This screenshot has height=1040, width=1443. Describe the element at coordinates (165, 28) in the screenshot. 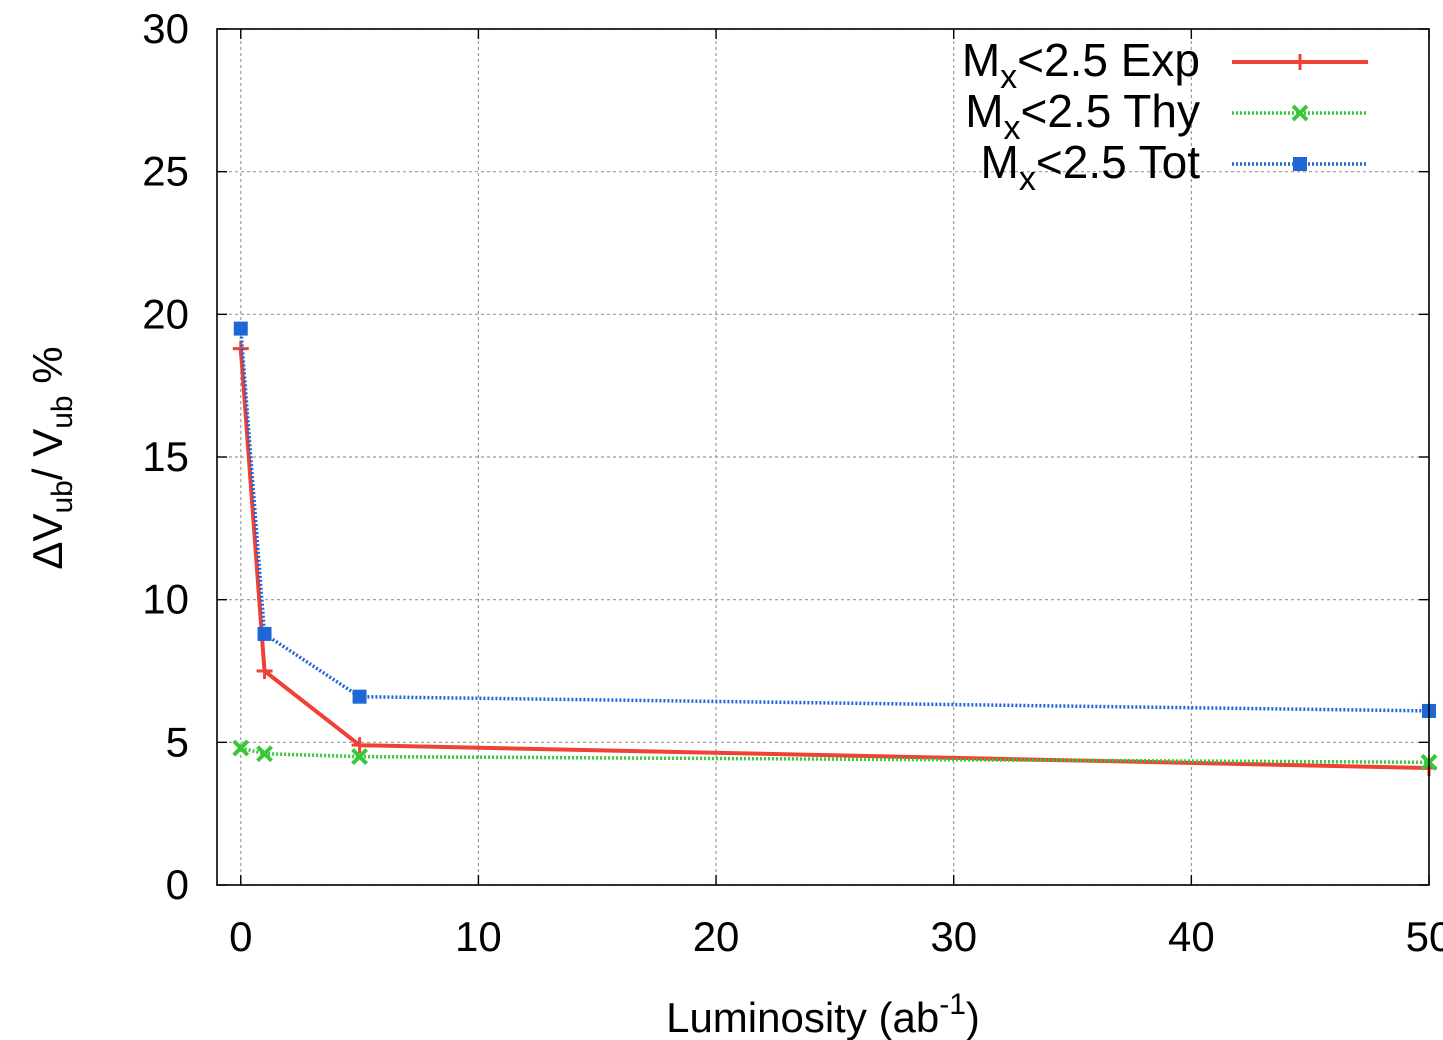

I see `y-tick-label: 30` at that location.